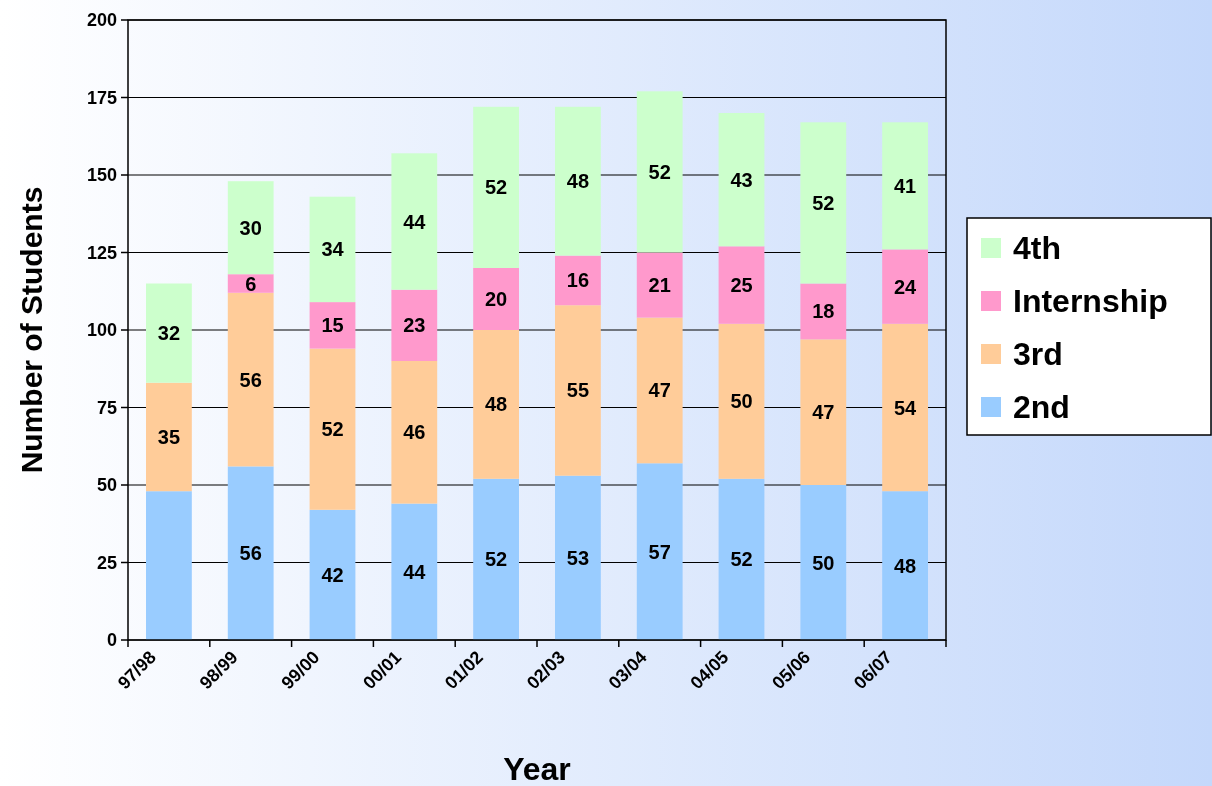 Image resolution: width=1212 pixels, height=786 pixels. What do you see at coordinates (659, 285) in the screenshot?
I see `data-label: 21` at bounding box center [659, 285].